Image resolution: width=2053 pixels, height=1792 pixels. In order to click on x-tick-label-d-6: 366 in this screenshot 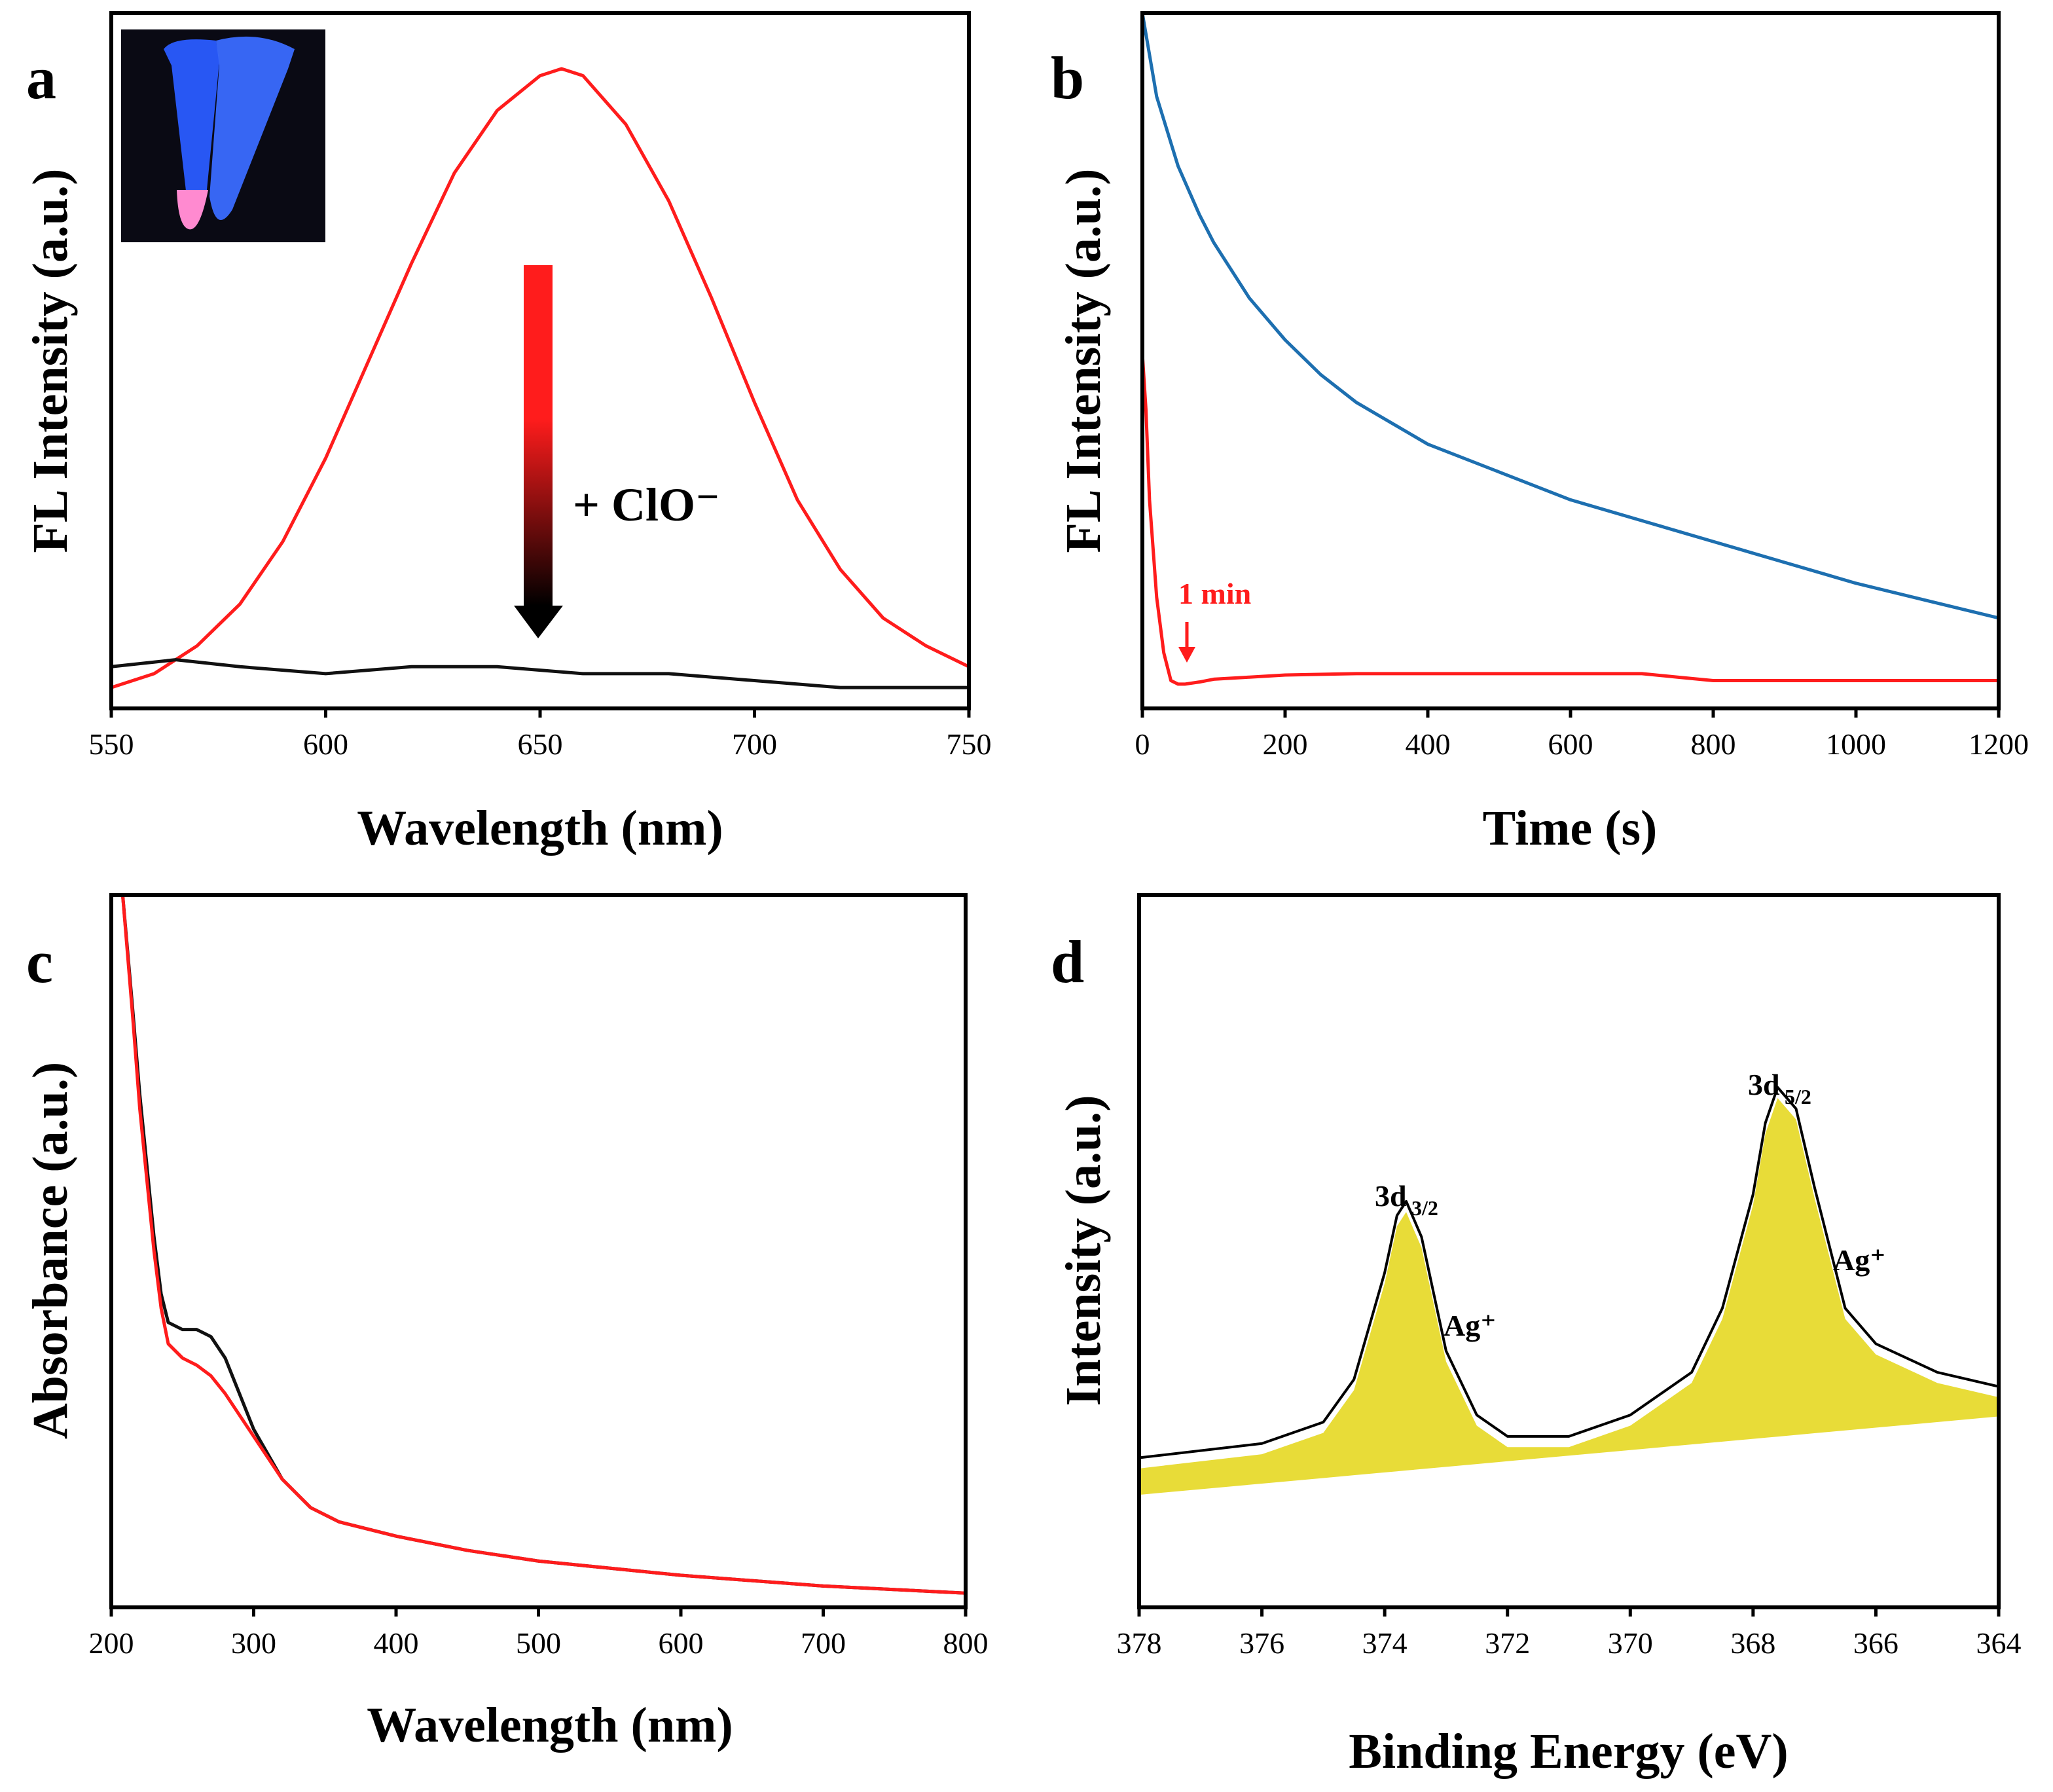, I will do `click(1876, 1643)`.